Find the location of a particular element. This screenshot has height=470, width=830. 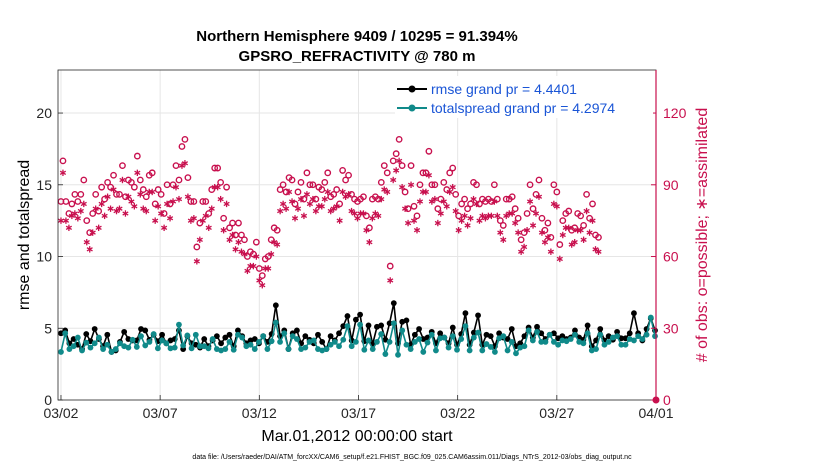

y-axis-left-label: rmse and totalspread is located at coordinates (24, 235).